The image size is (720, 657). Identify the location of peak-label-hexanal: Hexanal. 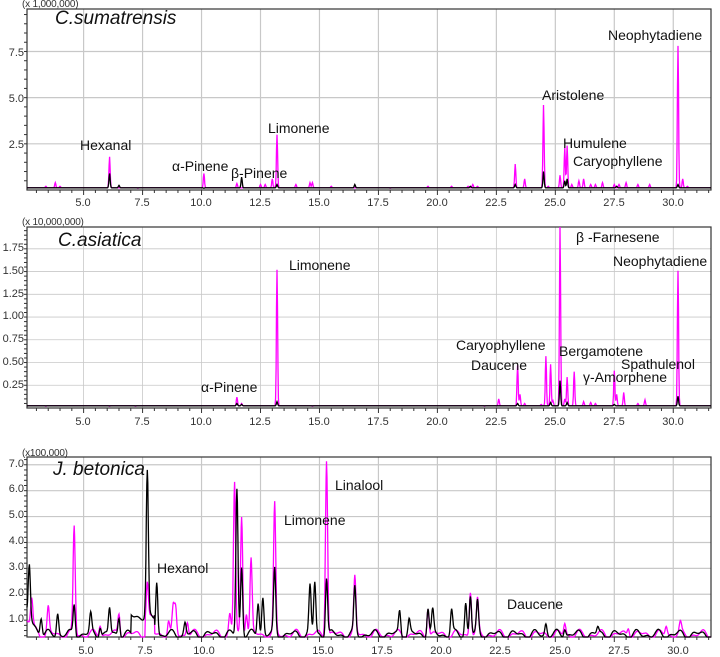
(106, 145).